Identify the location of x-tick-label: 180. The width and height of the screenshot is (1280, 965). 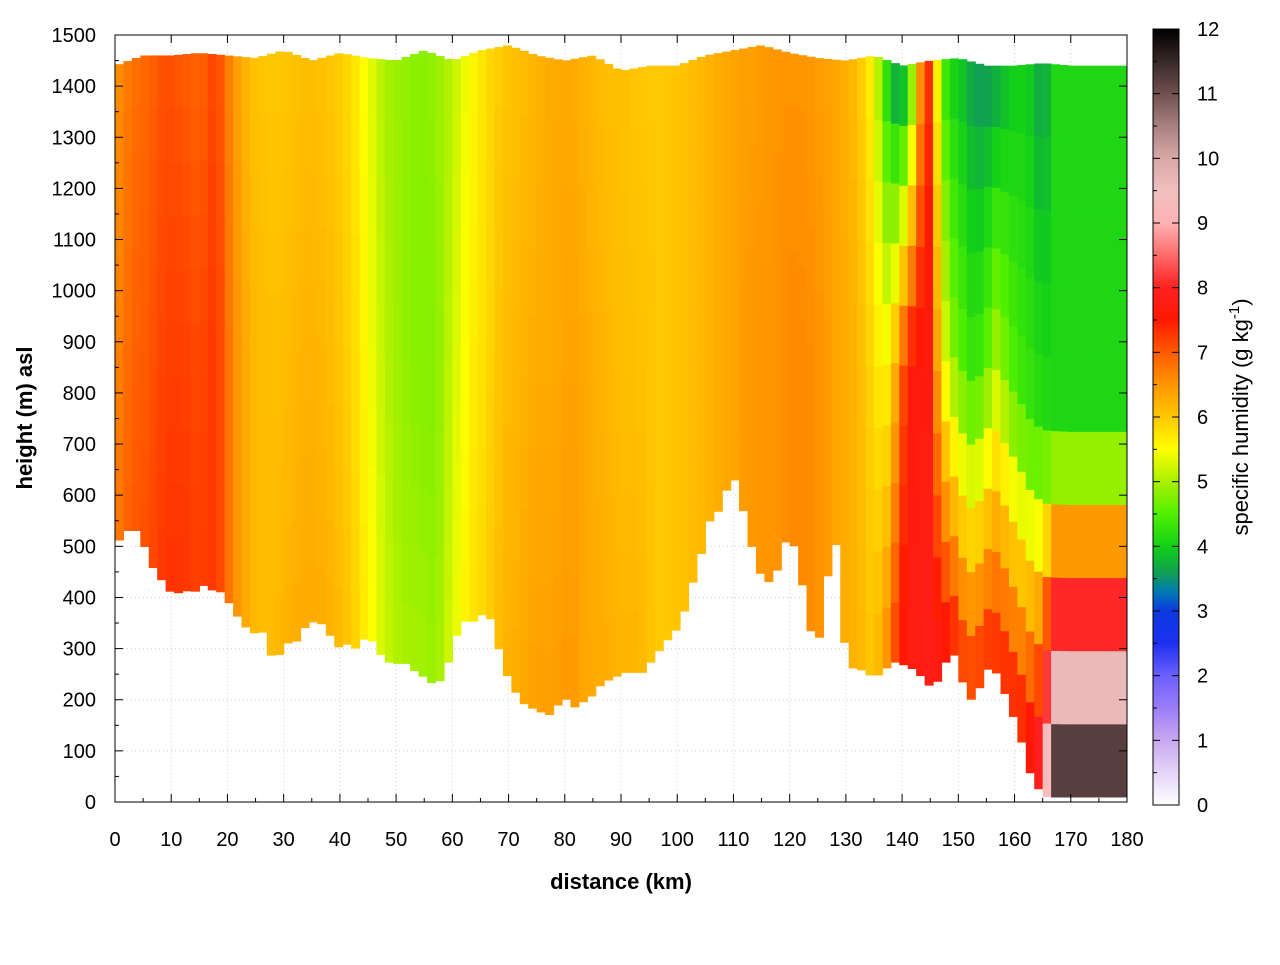
(1126, 840).